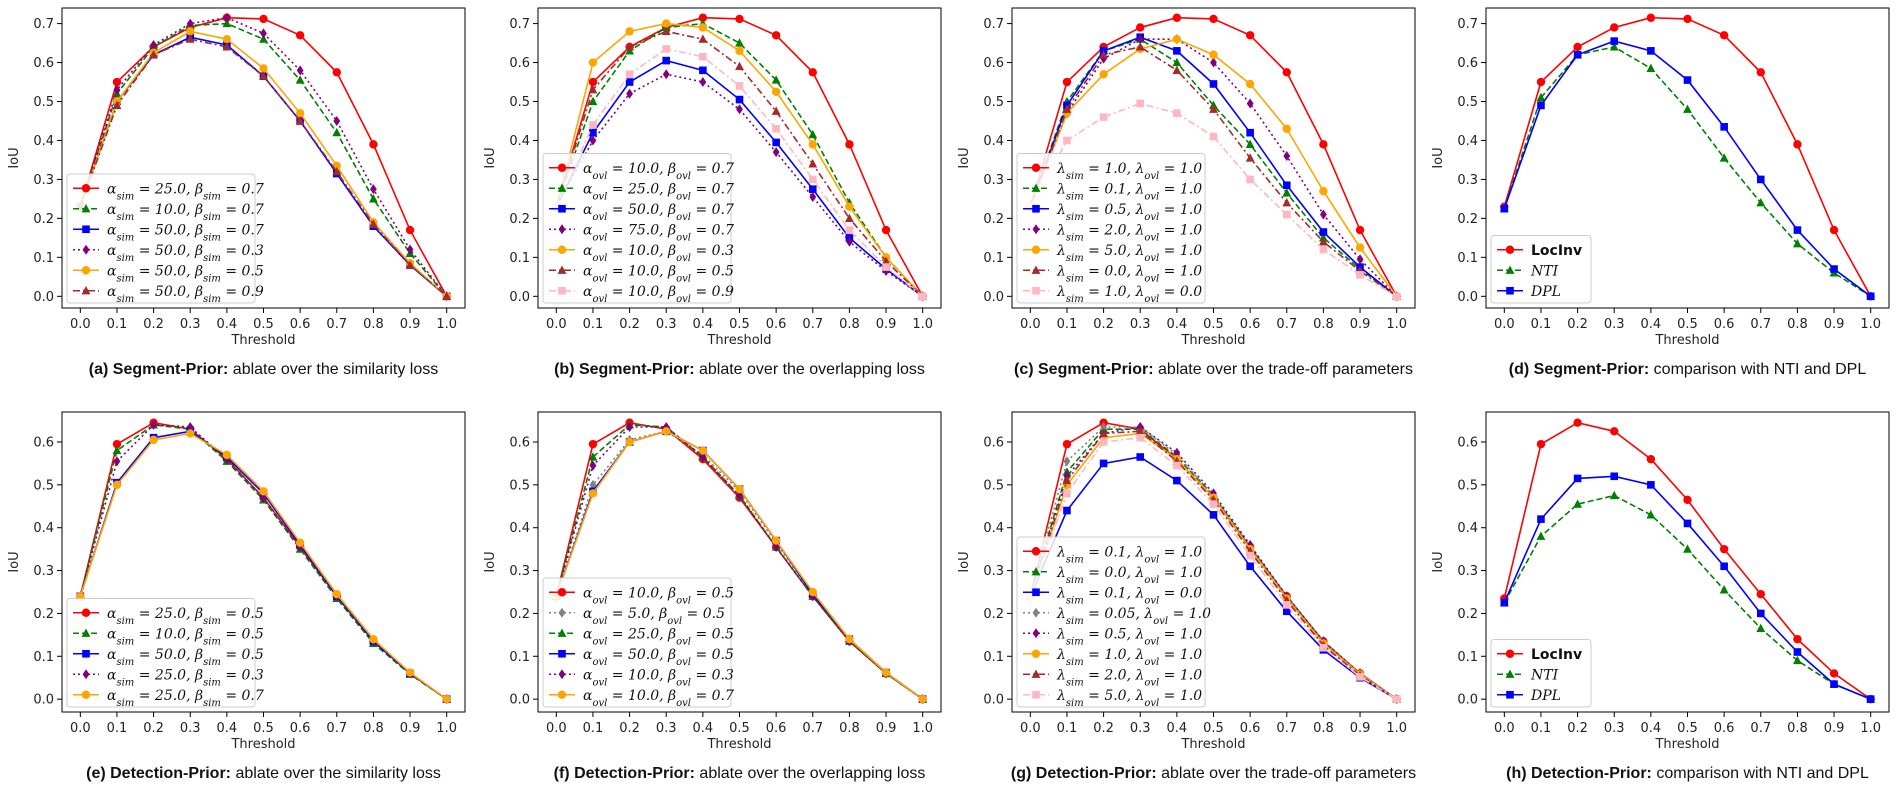 This screenshot has height=799, width=1901. What do you see at coordinates (43, 63) in the screenshot?
I see `y-tick-label: 0.6` at bounding box center [43, 63].